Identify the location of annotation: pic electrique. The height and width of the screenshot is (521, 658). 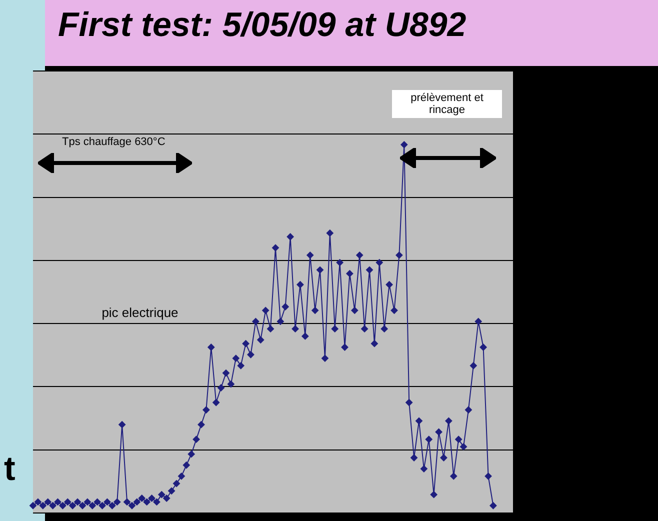
(140, 312).